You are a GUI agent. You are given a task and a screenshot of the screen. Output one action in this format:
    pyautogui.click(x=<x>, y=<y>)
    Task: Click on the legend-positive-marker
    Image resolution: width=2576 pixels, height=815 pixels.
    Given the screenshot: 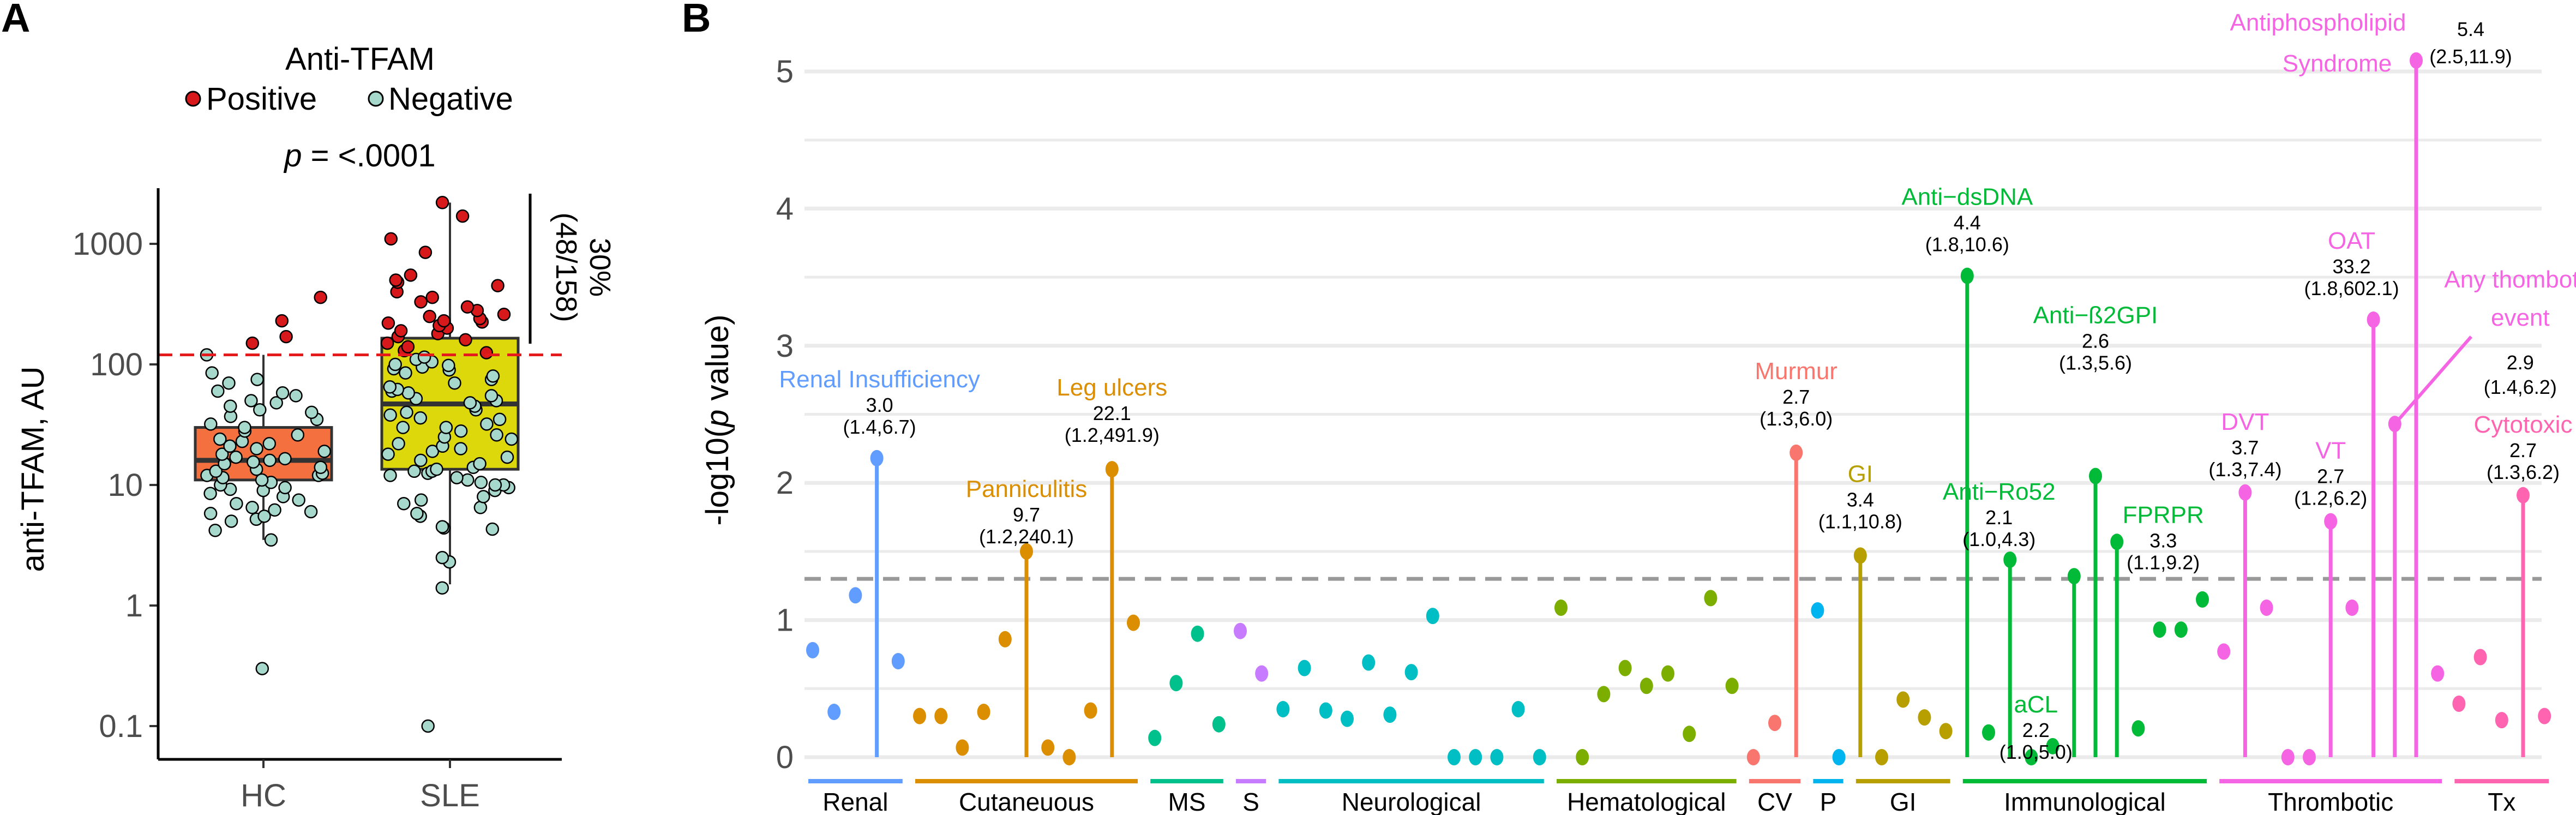 What is the action you would take?
    pyautogui.click(x=193, y=99)
    